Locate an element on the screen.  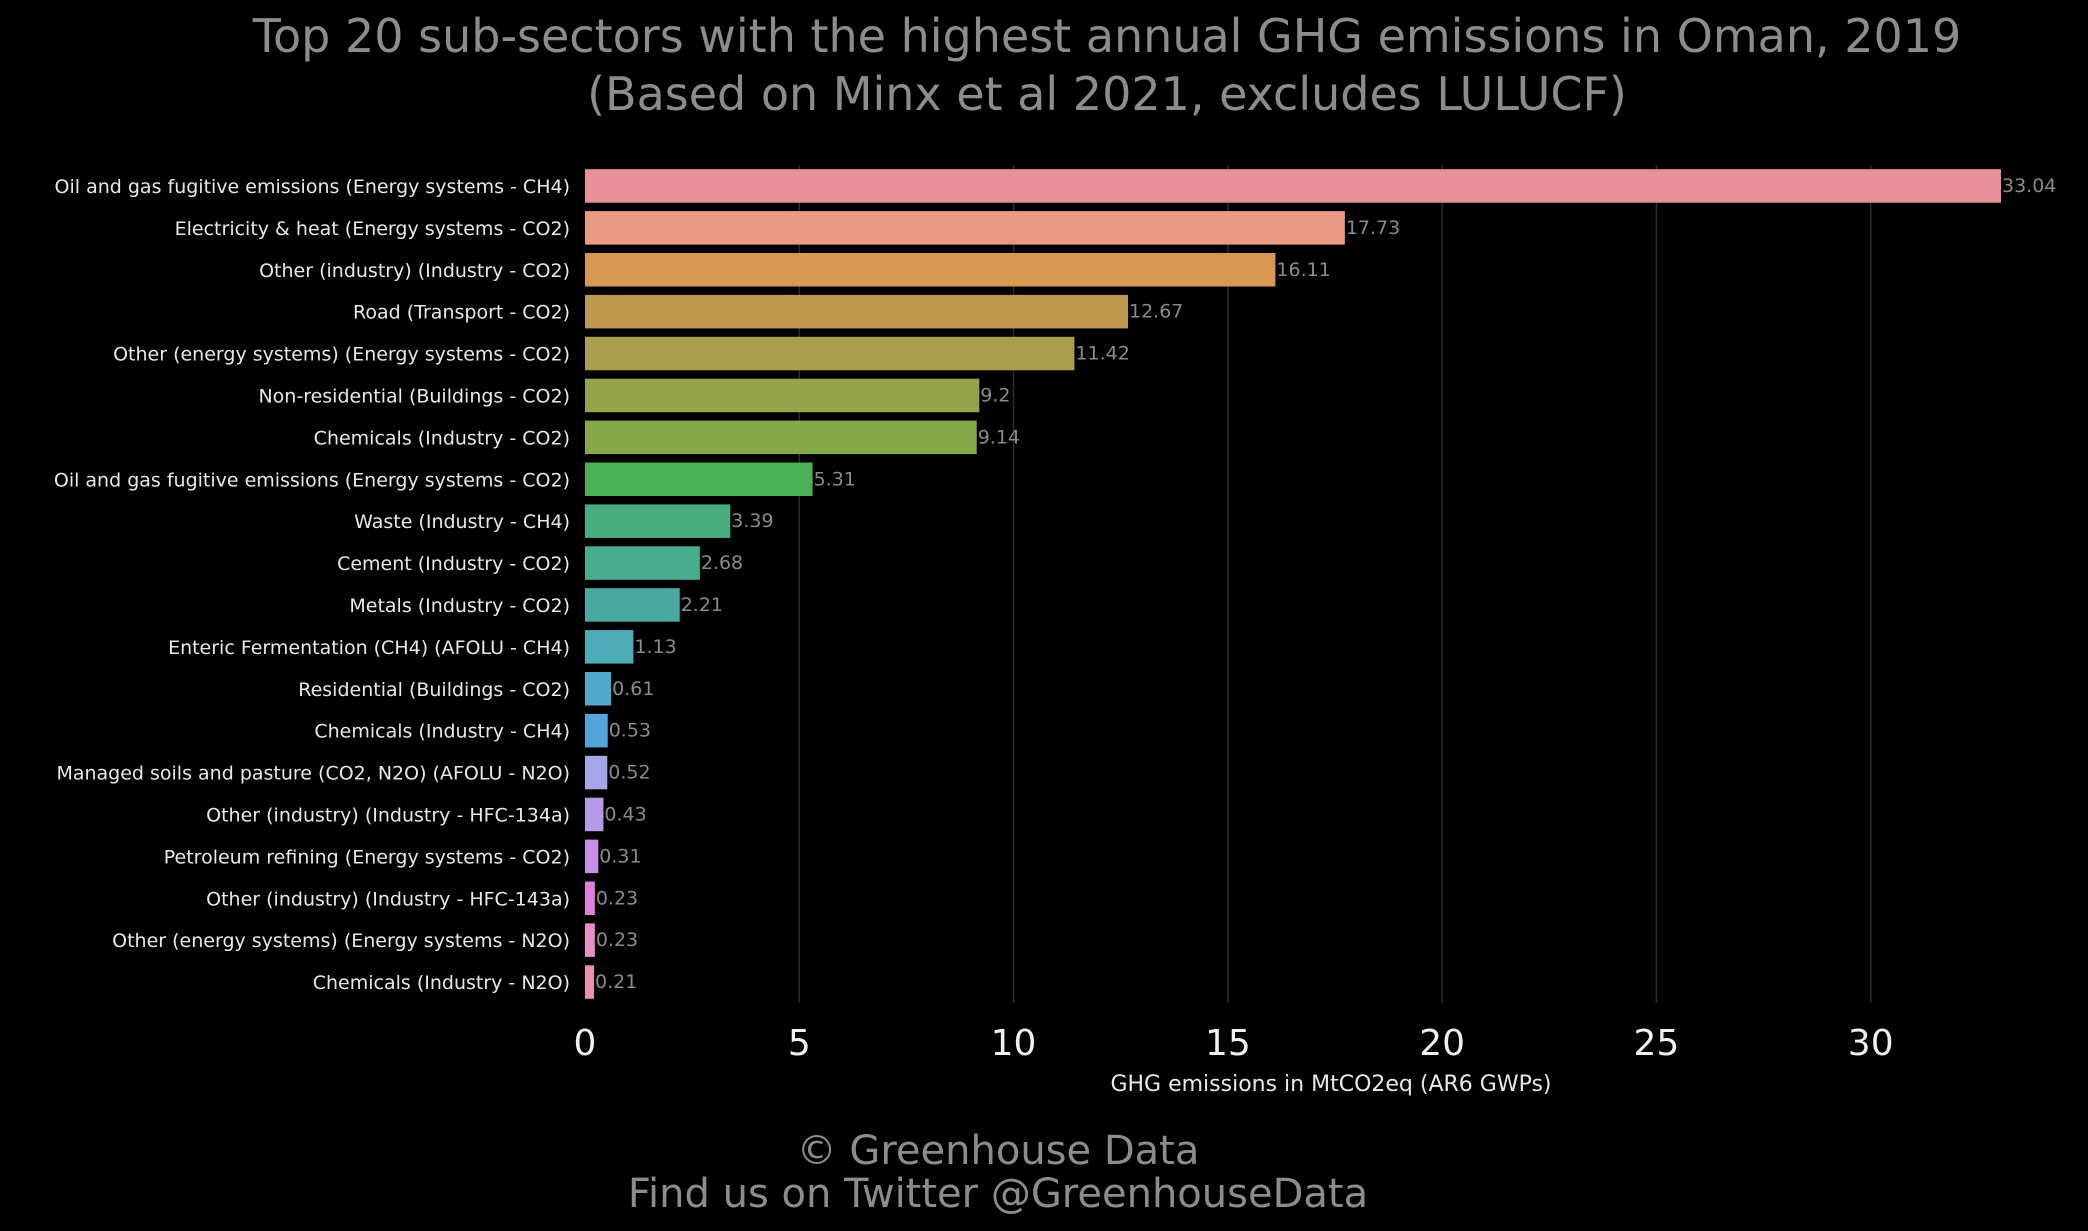
value-label-19: 0.21 is located at coordinates (616, 982).